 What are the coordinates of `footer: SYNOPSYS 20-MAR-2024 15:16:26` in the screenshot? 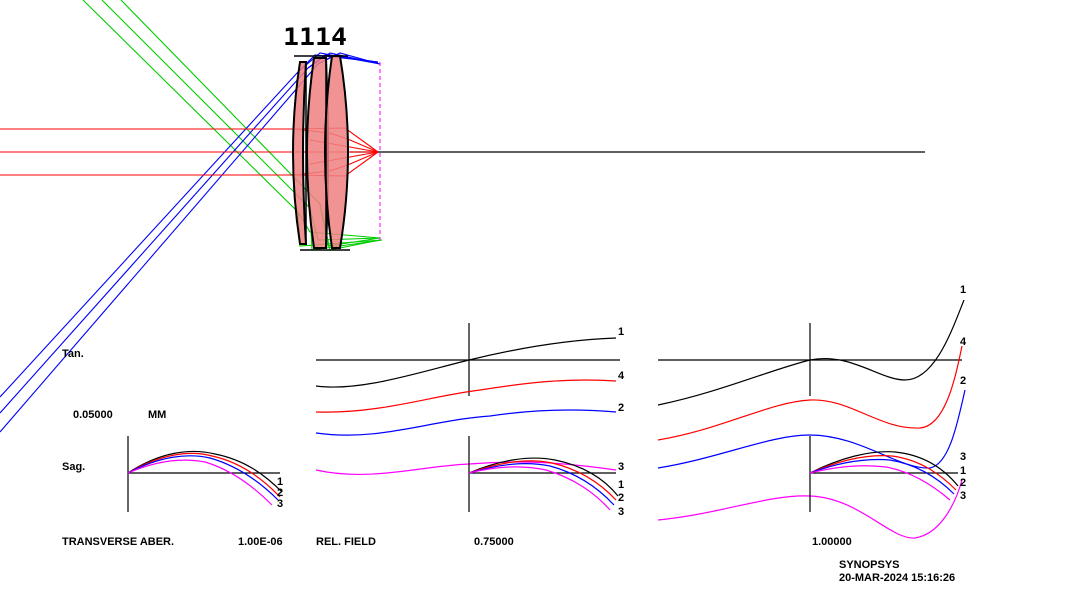 It's located at (897, 571).